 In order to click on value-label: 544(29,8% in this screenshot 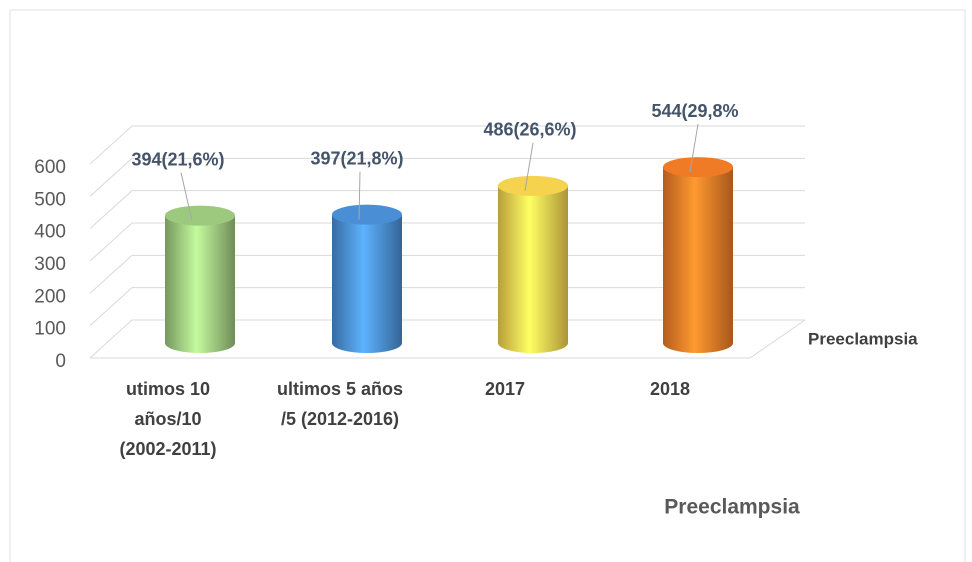, I will do `click(694, 111)`.